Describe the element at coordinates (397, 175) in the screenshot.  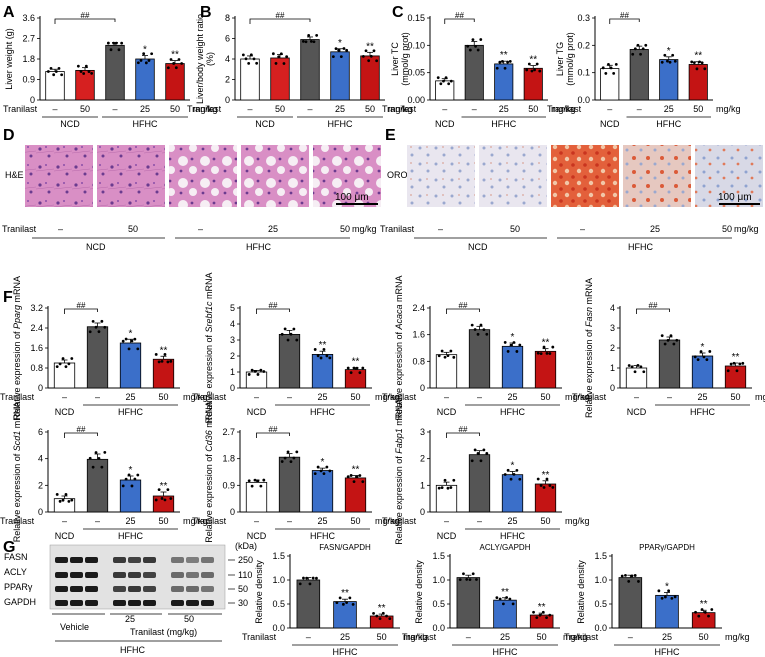
I see `oro-label: ORO` at that location.